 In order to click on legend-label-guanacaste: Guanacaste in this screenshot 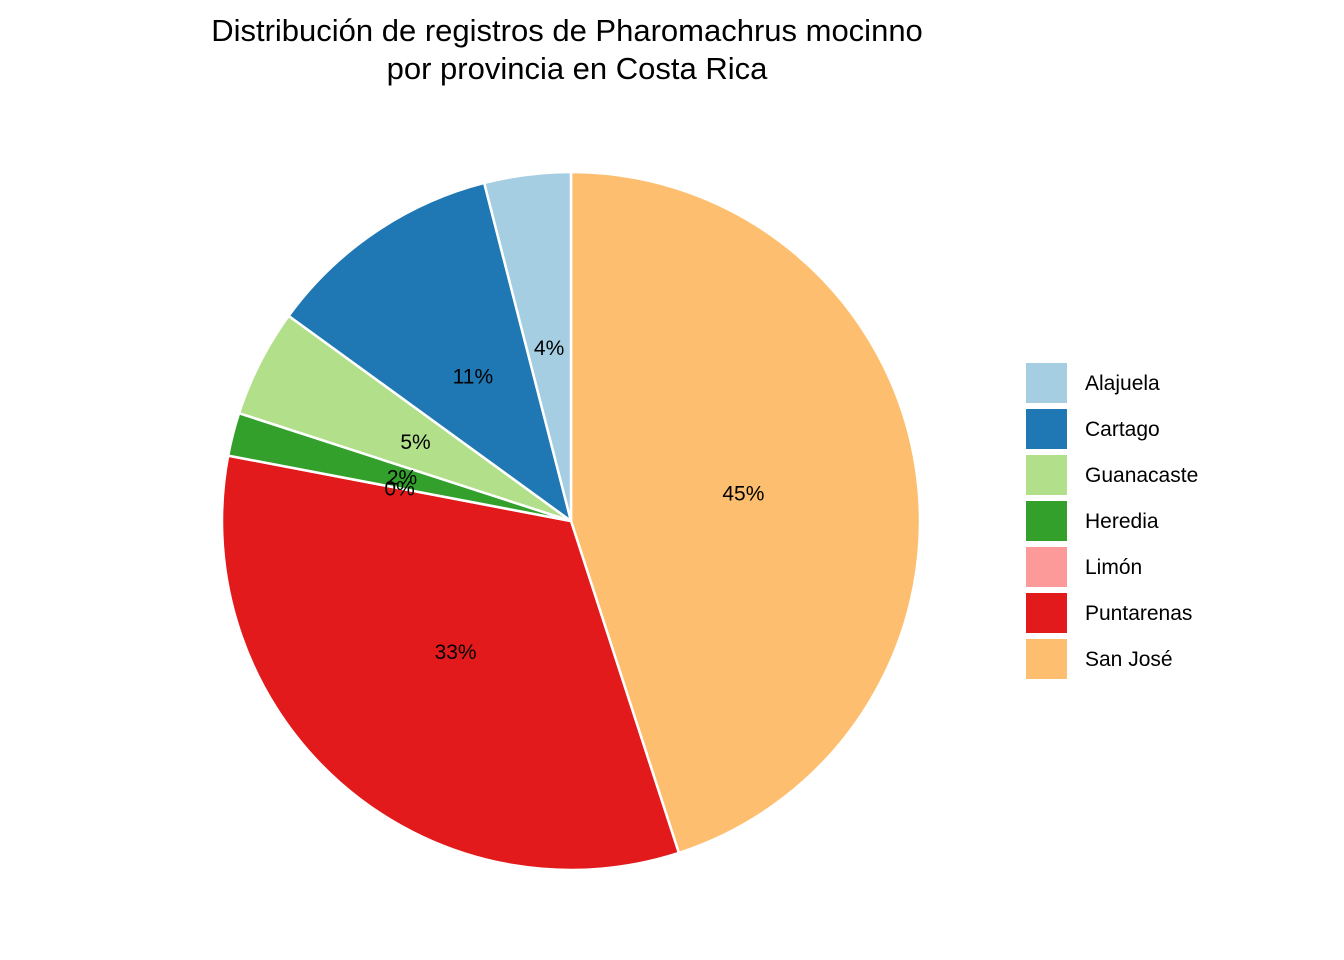, I will do `click(1141, 475)`.